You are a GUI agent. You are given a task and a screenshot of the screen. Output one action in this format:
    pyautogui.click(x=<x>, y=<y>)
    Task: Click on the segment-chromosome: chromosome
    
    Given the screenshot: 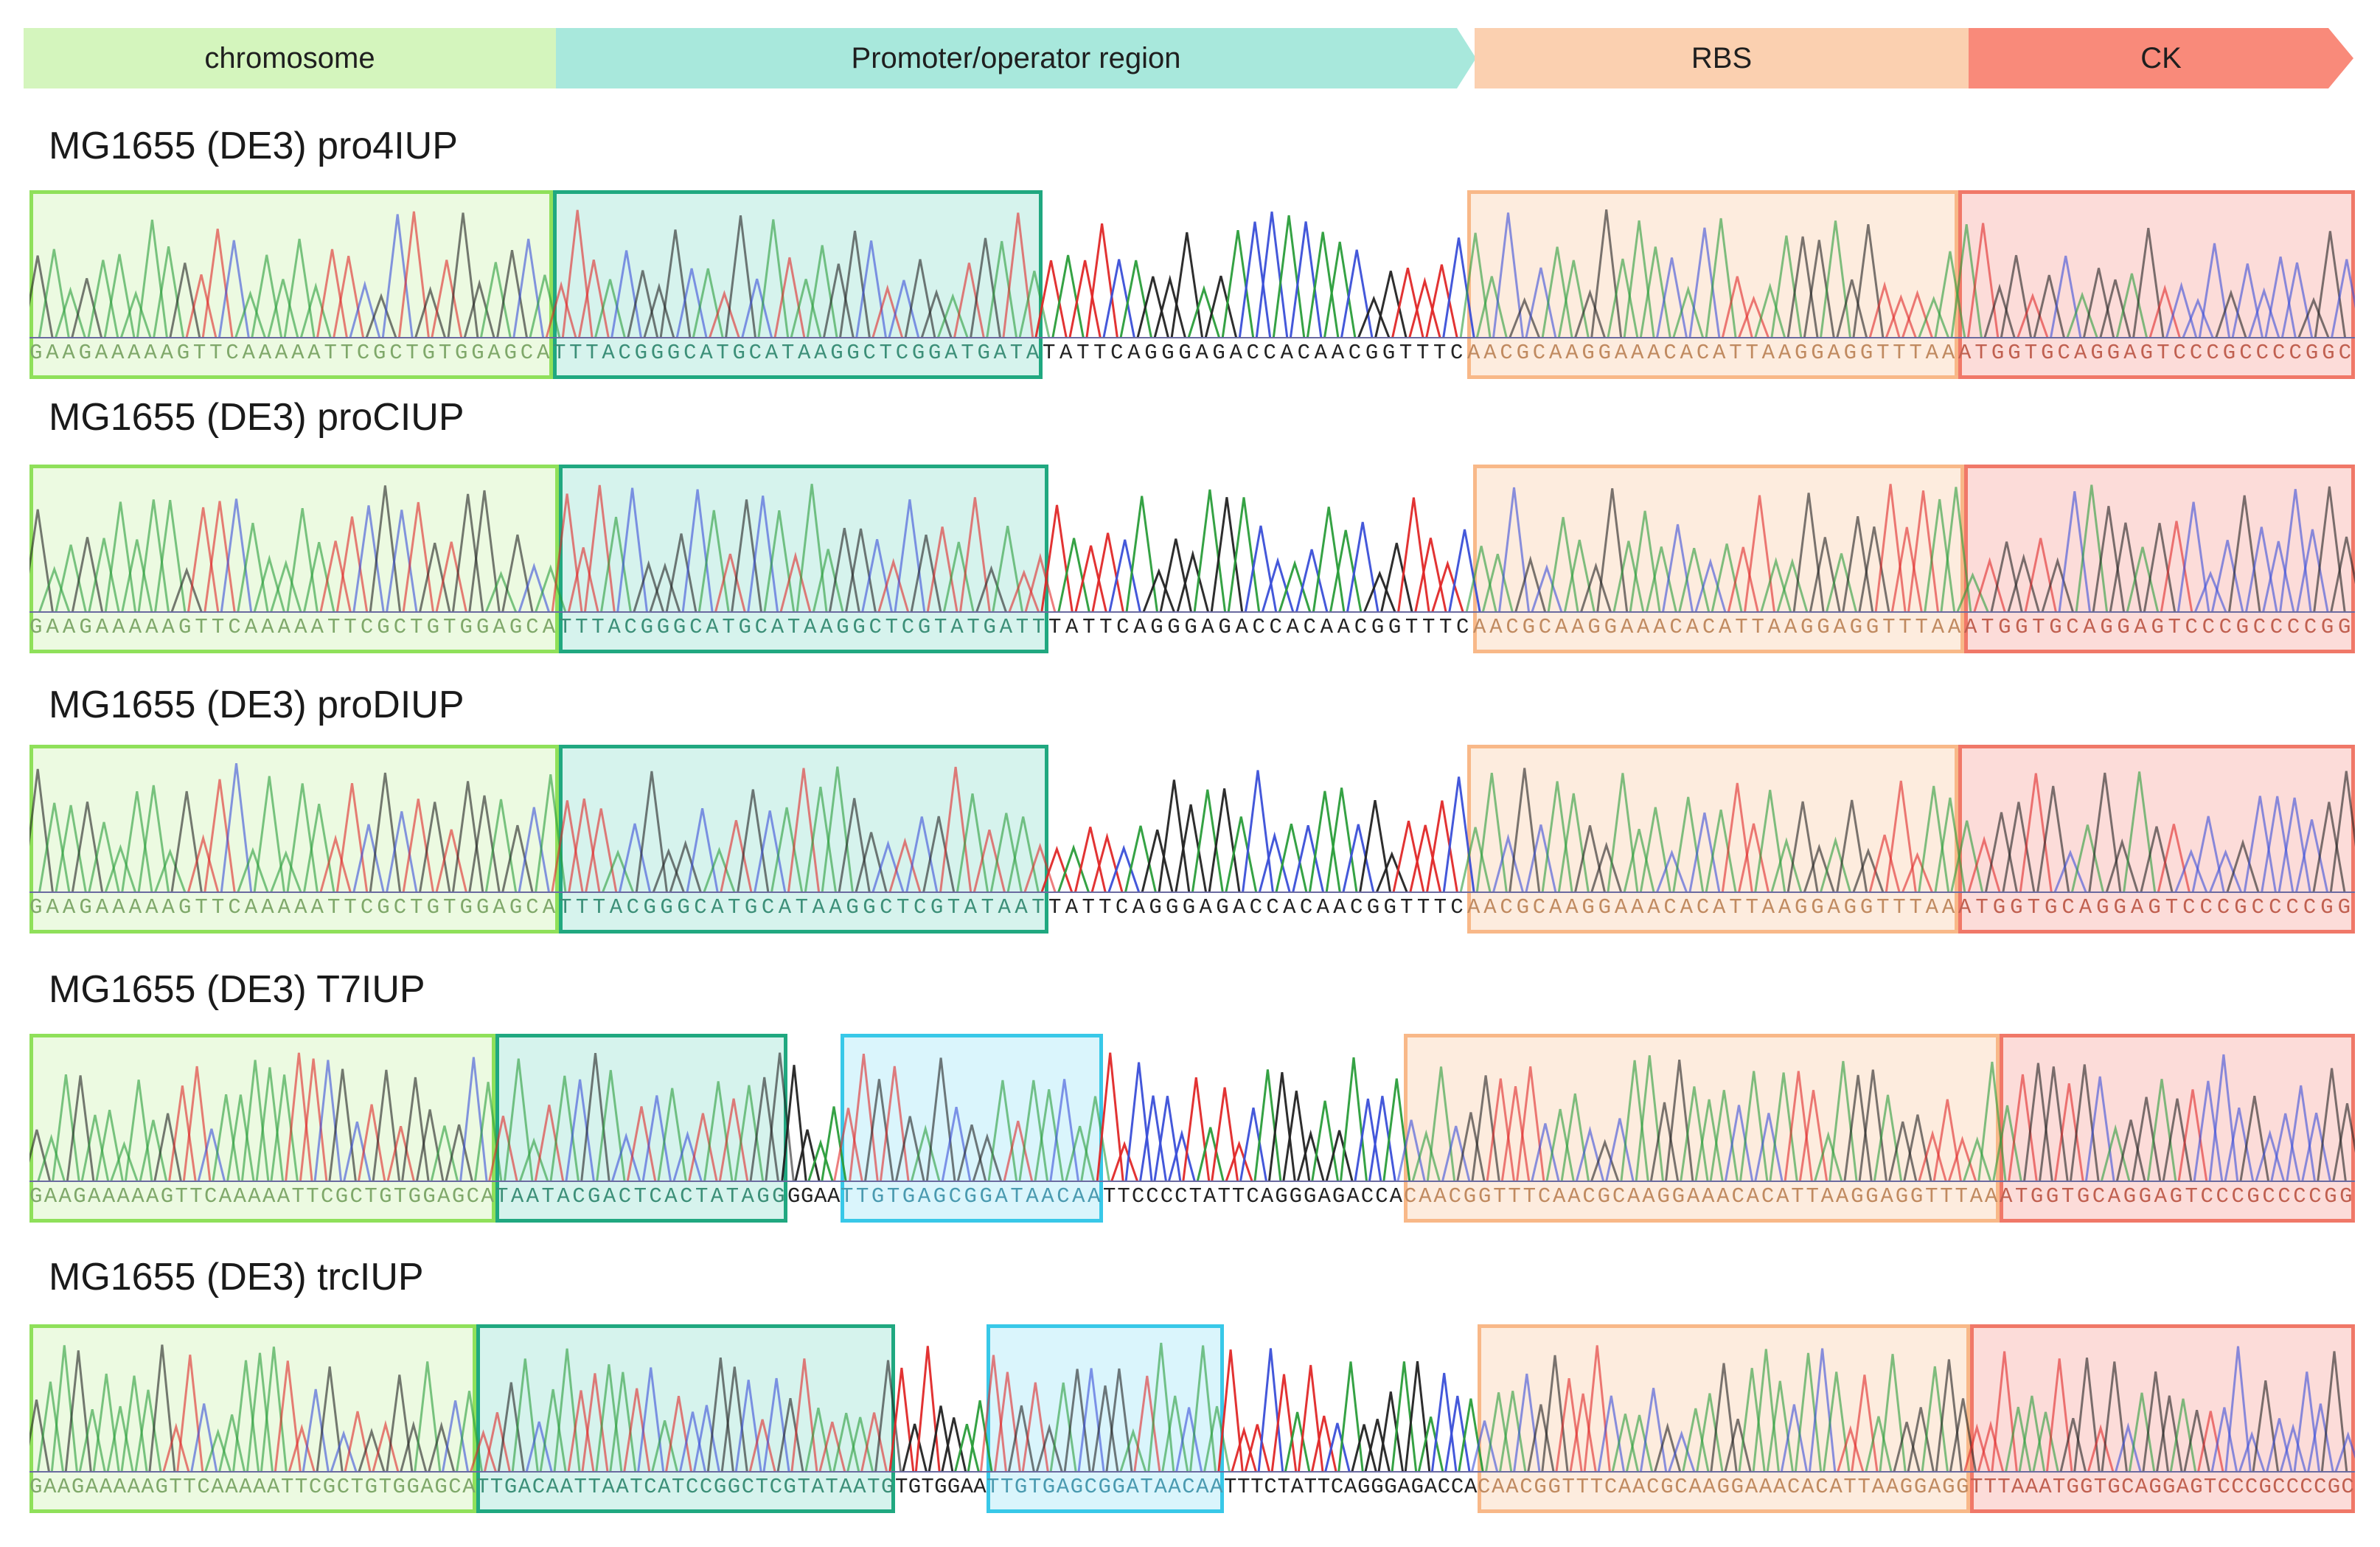 What is the action you would take?
    pyautogui.click(x=290, y=58)
    